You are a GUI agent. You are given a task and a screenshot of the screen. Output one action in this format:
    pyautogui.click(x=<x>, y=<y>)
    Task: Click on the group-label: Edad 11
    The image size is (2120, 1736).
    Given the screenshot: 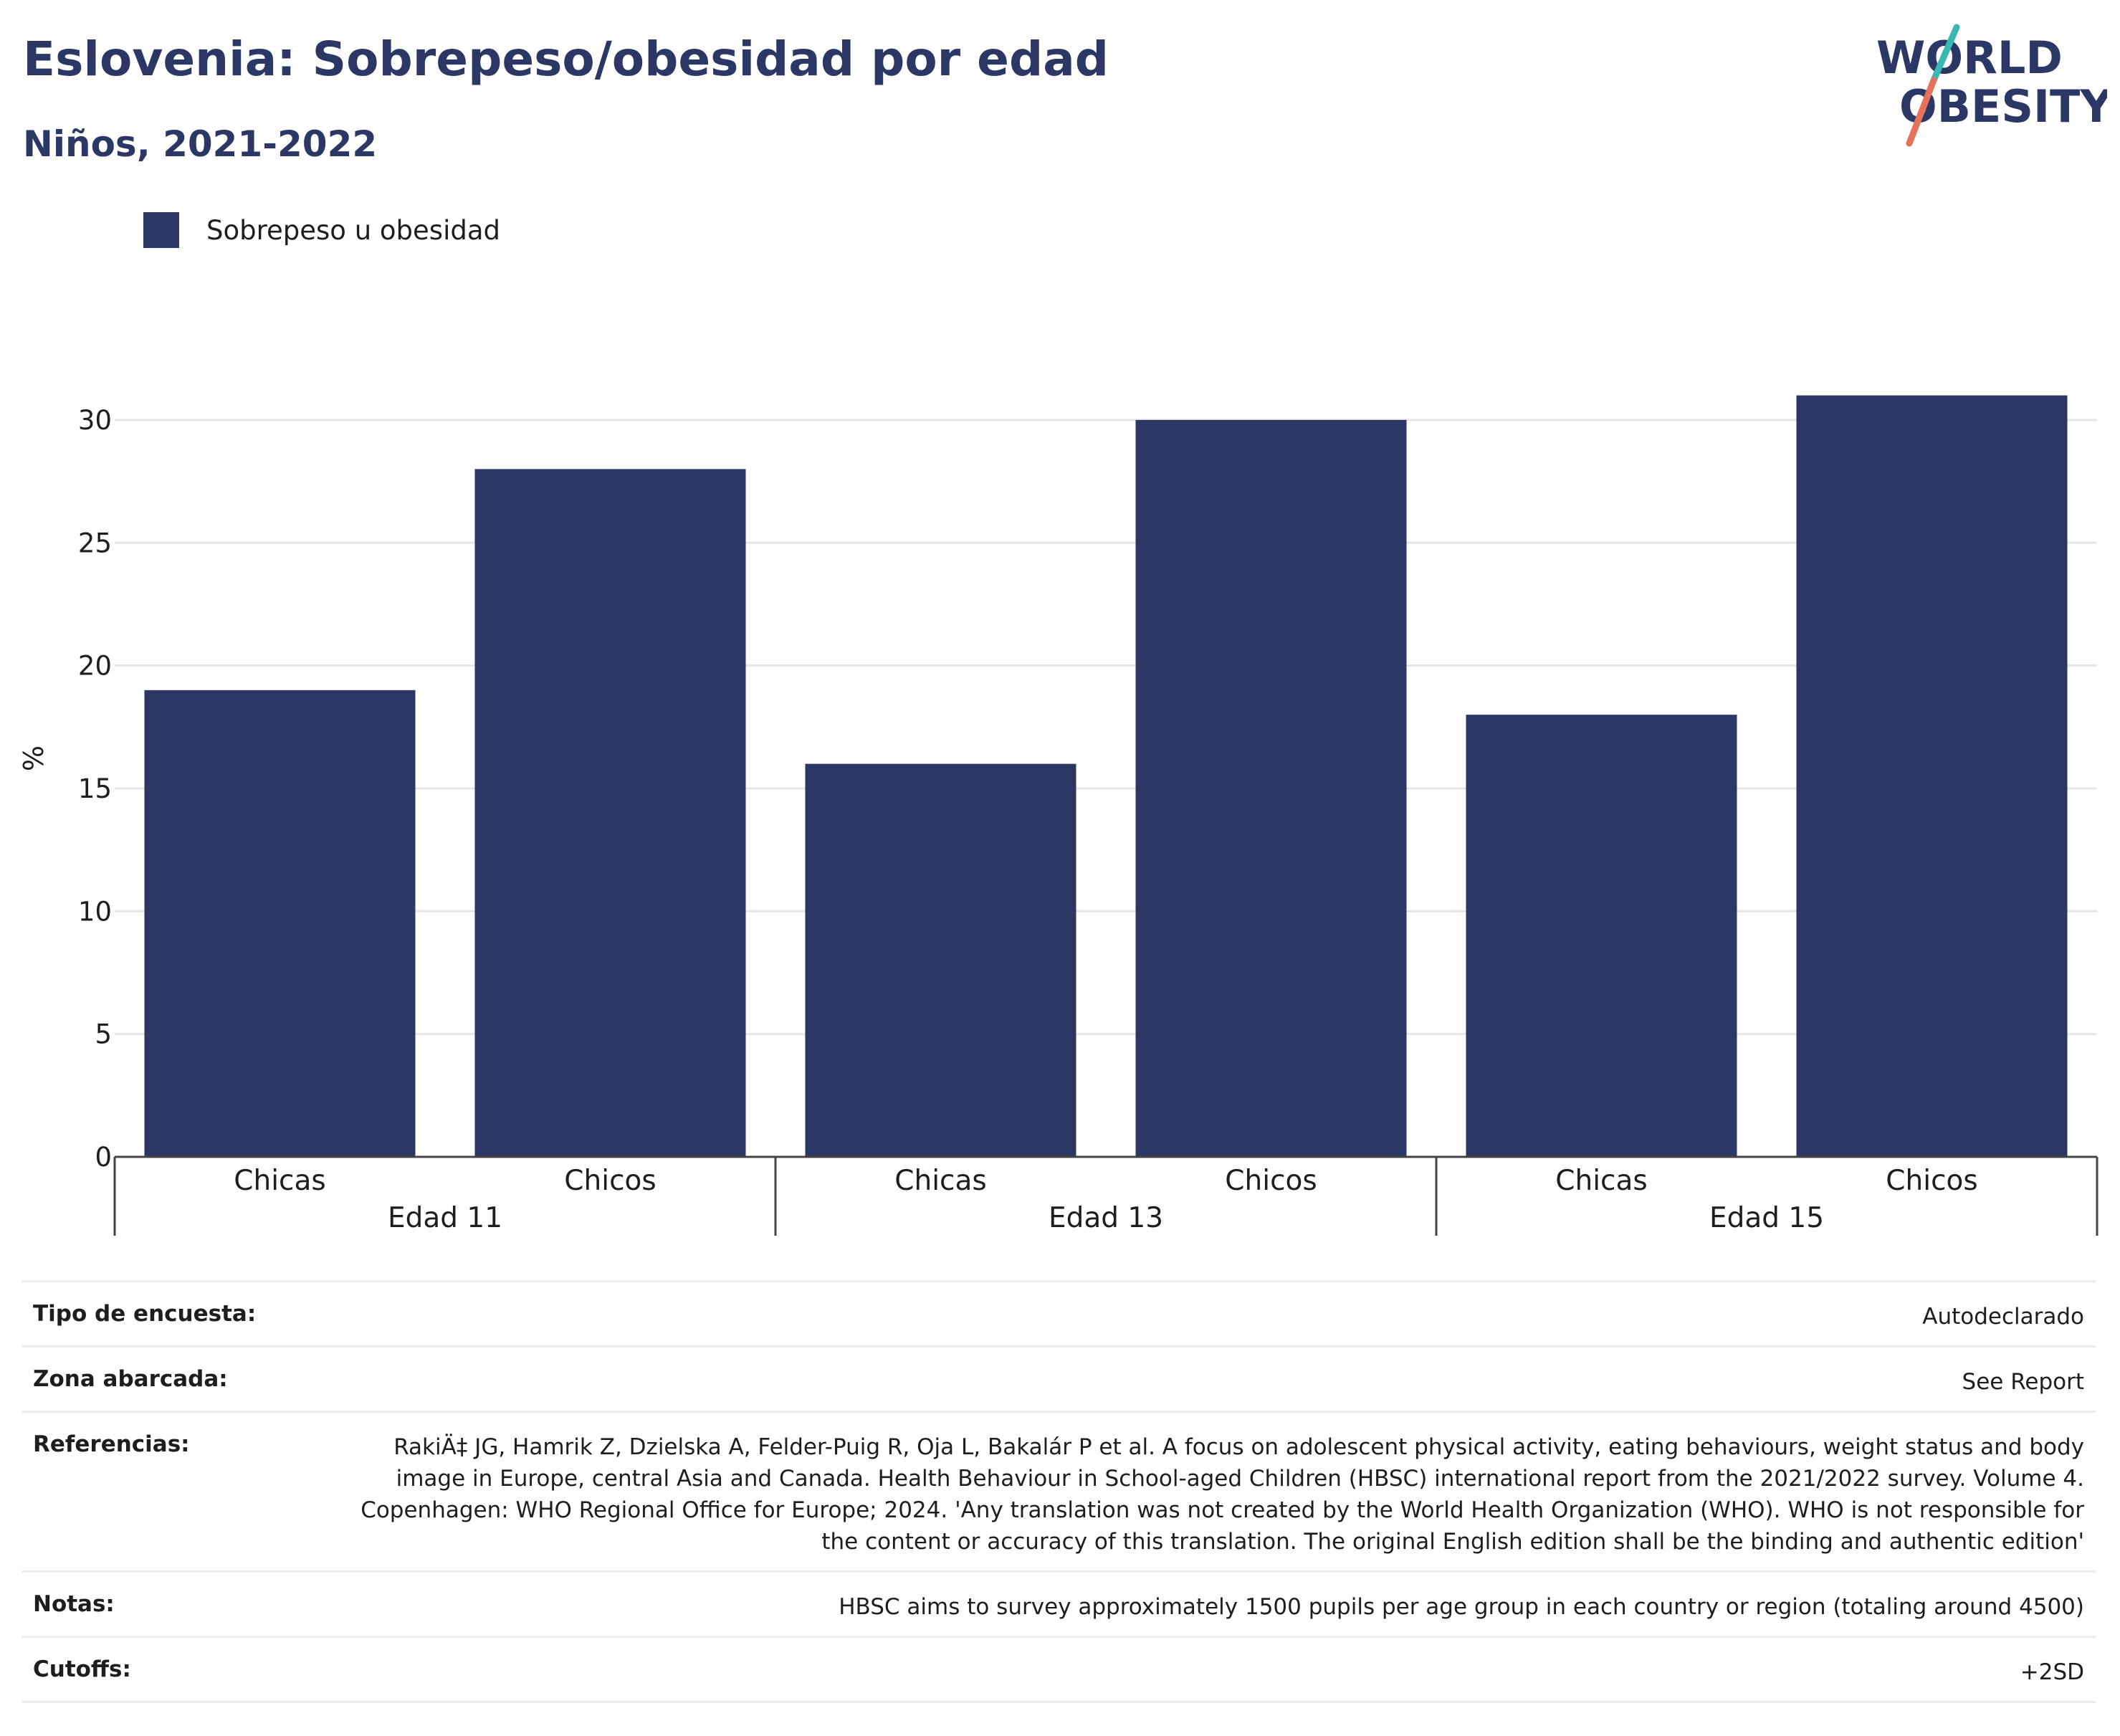 What is the action you would take?
    pyautogui.click(x=445, y=1218)
    